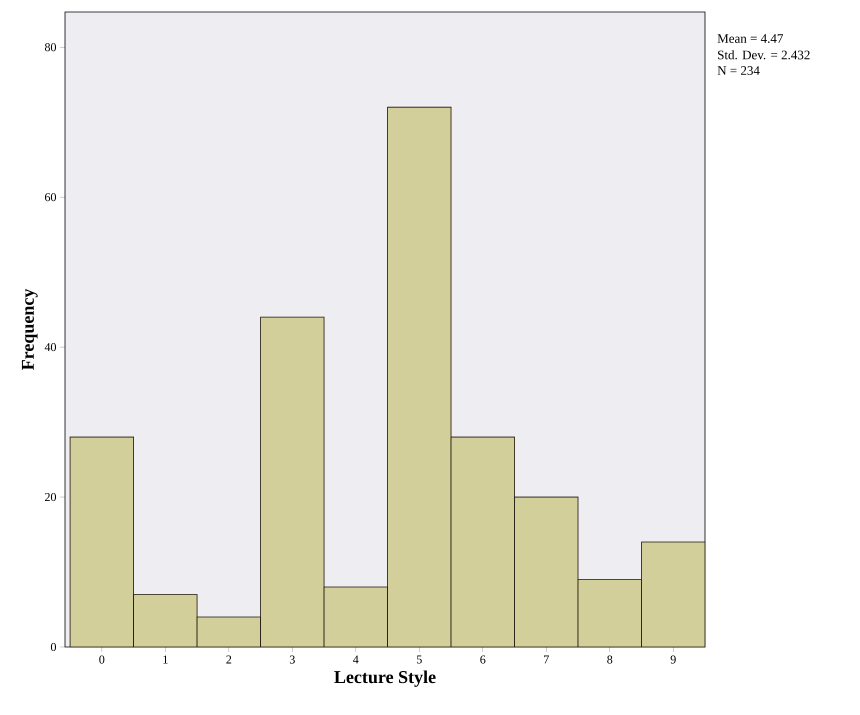 The image size is (860, 715). What do you see at coordinates (764, 55) in the screenshot?
I see `text: Std. Dev. = 2.432` at bounding box center [764, 55].